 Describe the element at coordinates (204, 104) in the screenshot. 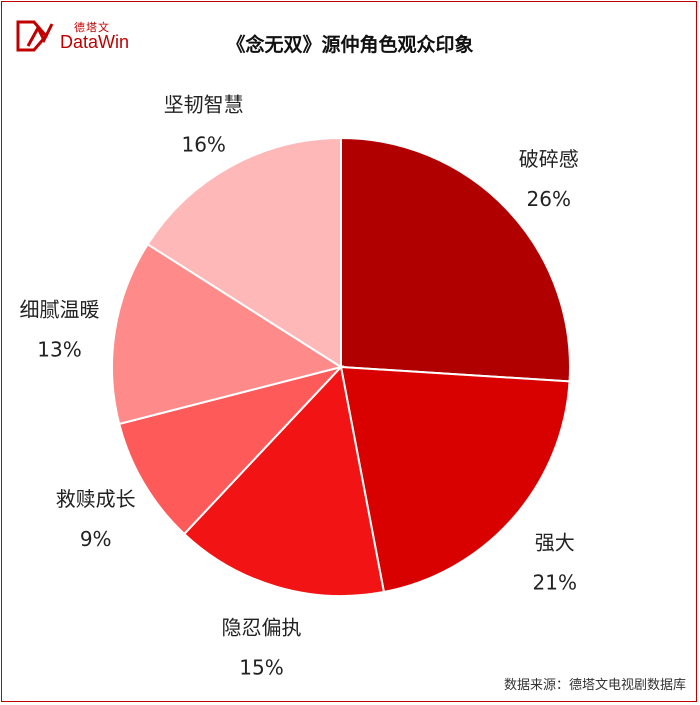

I see `slice-category-label: 坚韧智慧` at that location.